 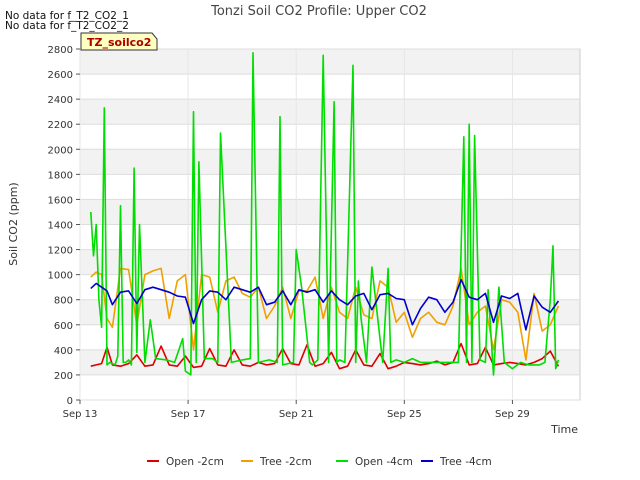 I want to click on y-tick-label: 2200, so click(x=60, y=125).